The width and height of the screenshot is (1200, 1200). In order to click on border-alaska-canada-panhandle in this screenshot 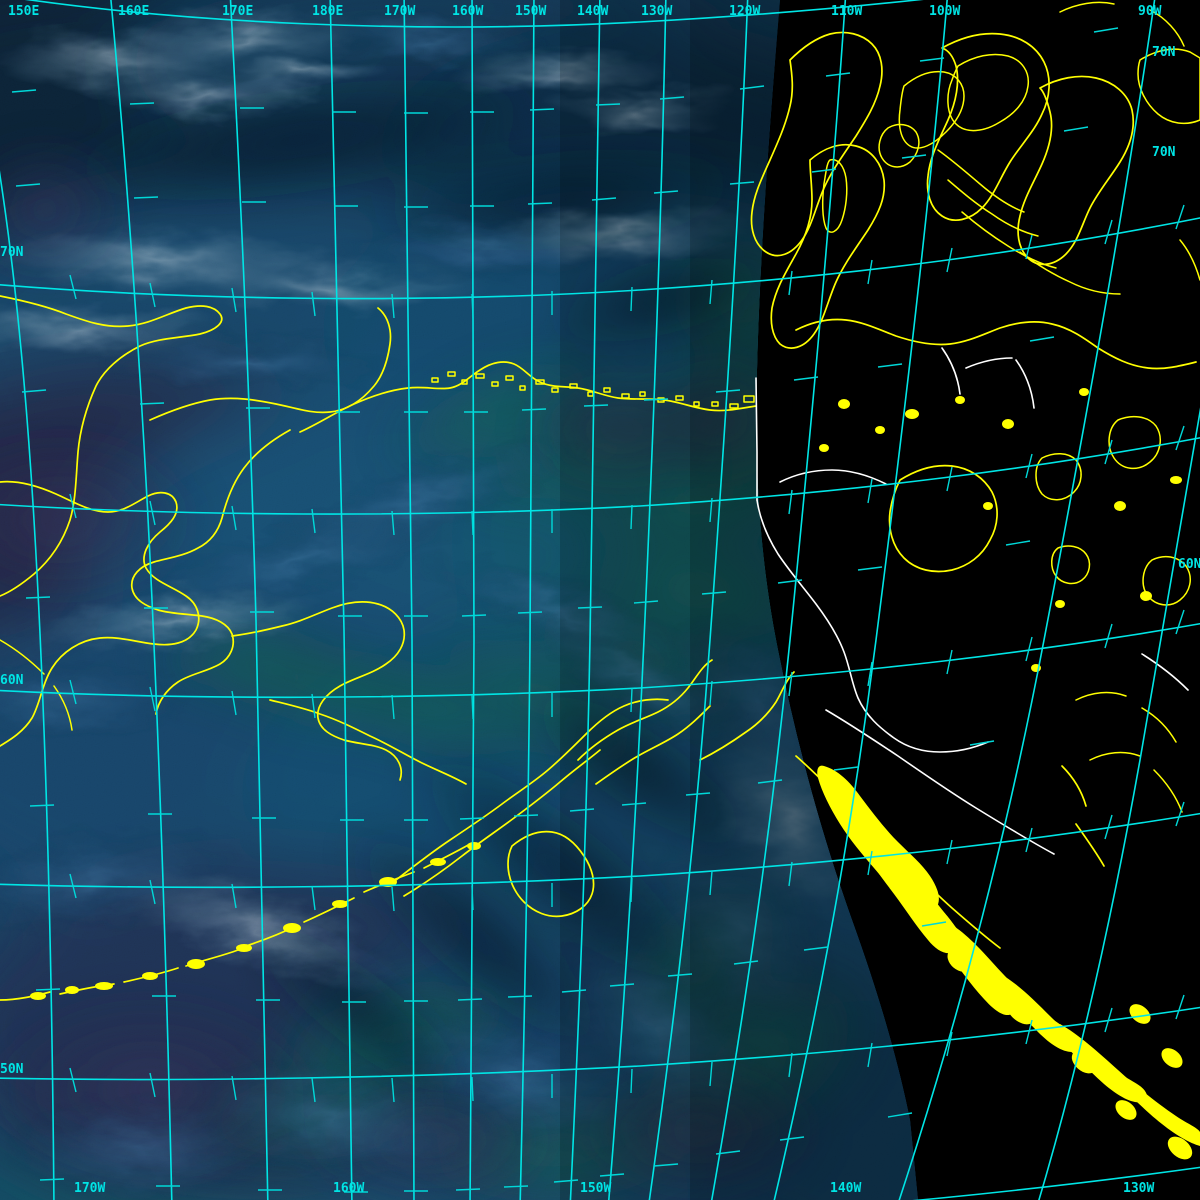, I will do `click(872, 626)`.